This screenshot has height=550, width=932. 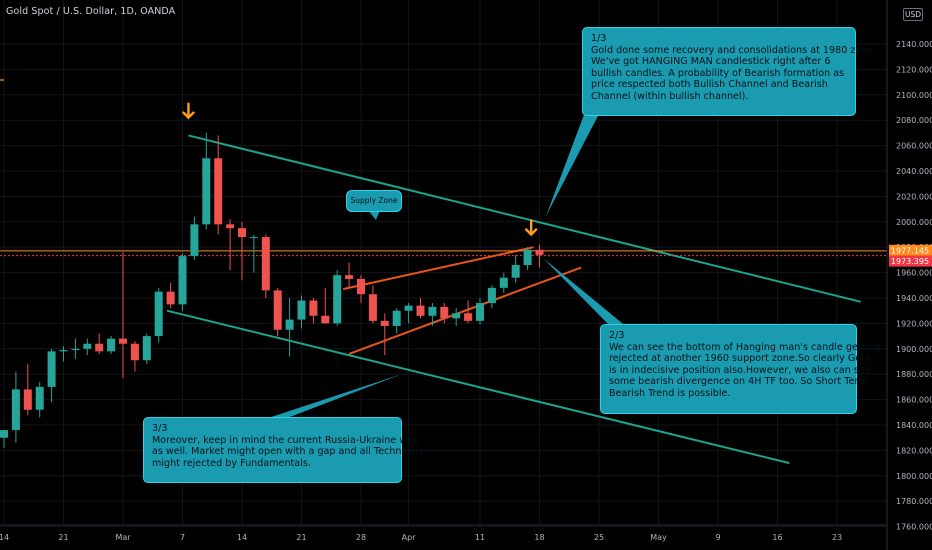 What do you see at coordinates (539, 537) in the screenshot?
I see `time-tick-label: 18` at bounding box center [539, 537].